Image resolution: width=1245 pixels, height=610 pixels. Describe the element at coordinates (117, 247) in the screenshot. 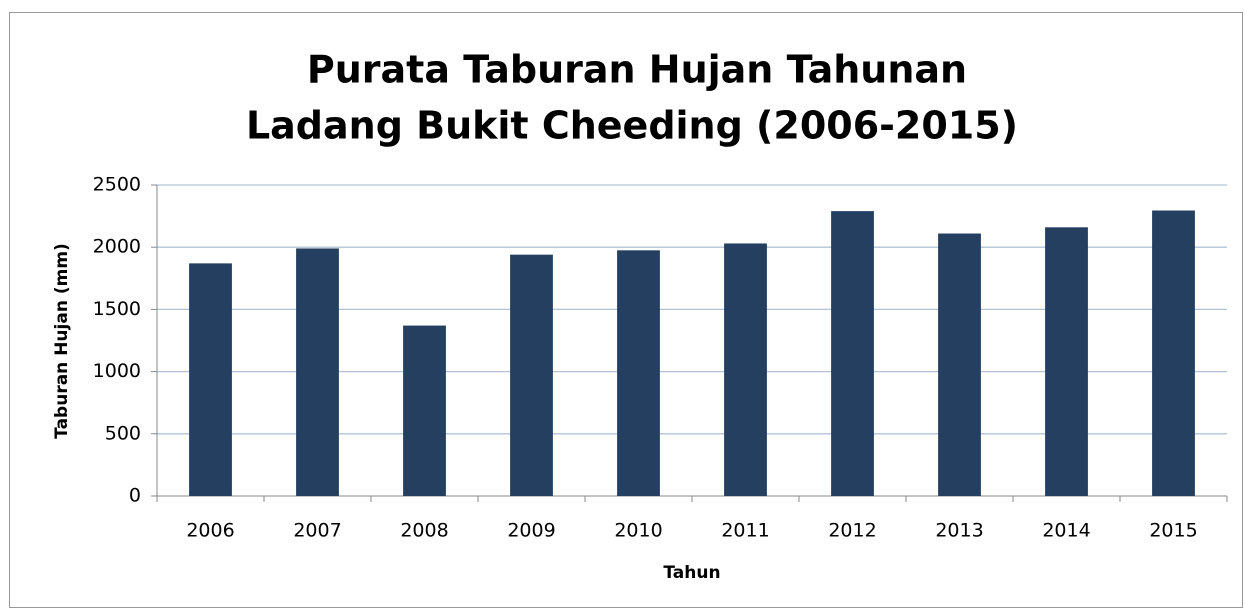

I see `y-tick-label: 2000` at that location.